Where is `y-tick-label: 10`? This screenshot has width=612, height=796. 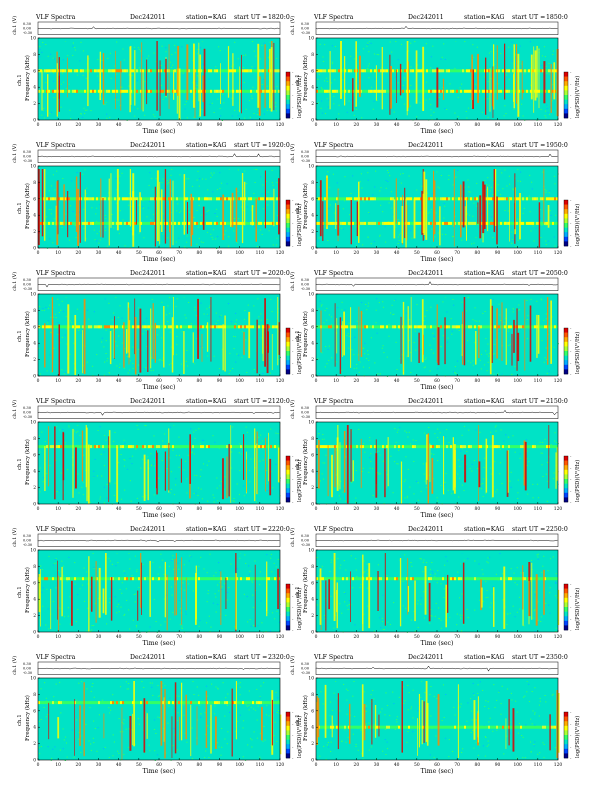
y-tick-label: 10 is located at coordinates (33, 167).